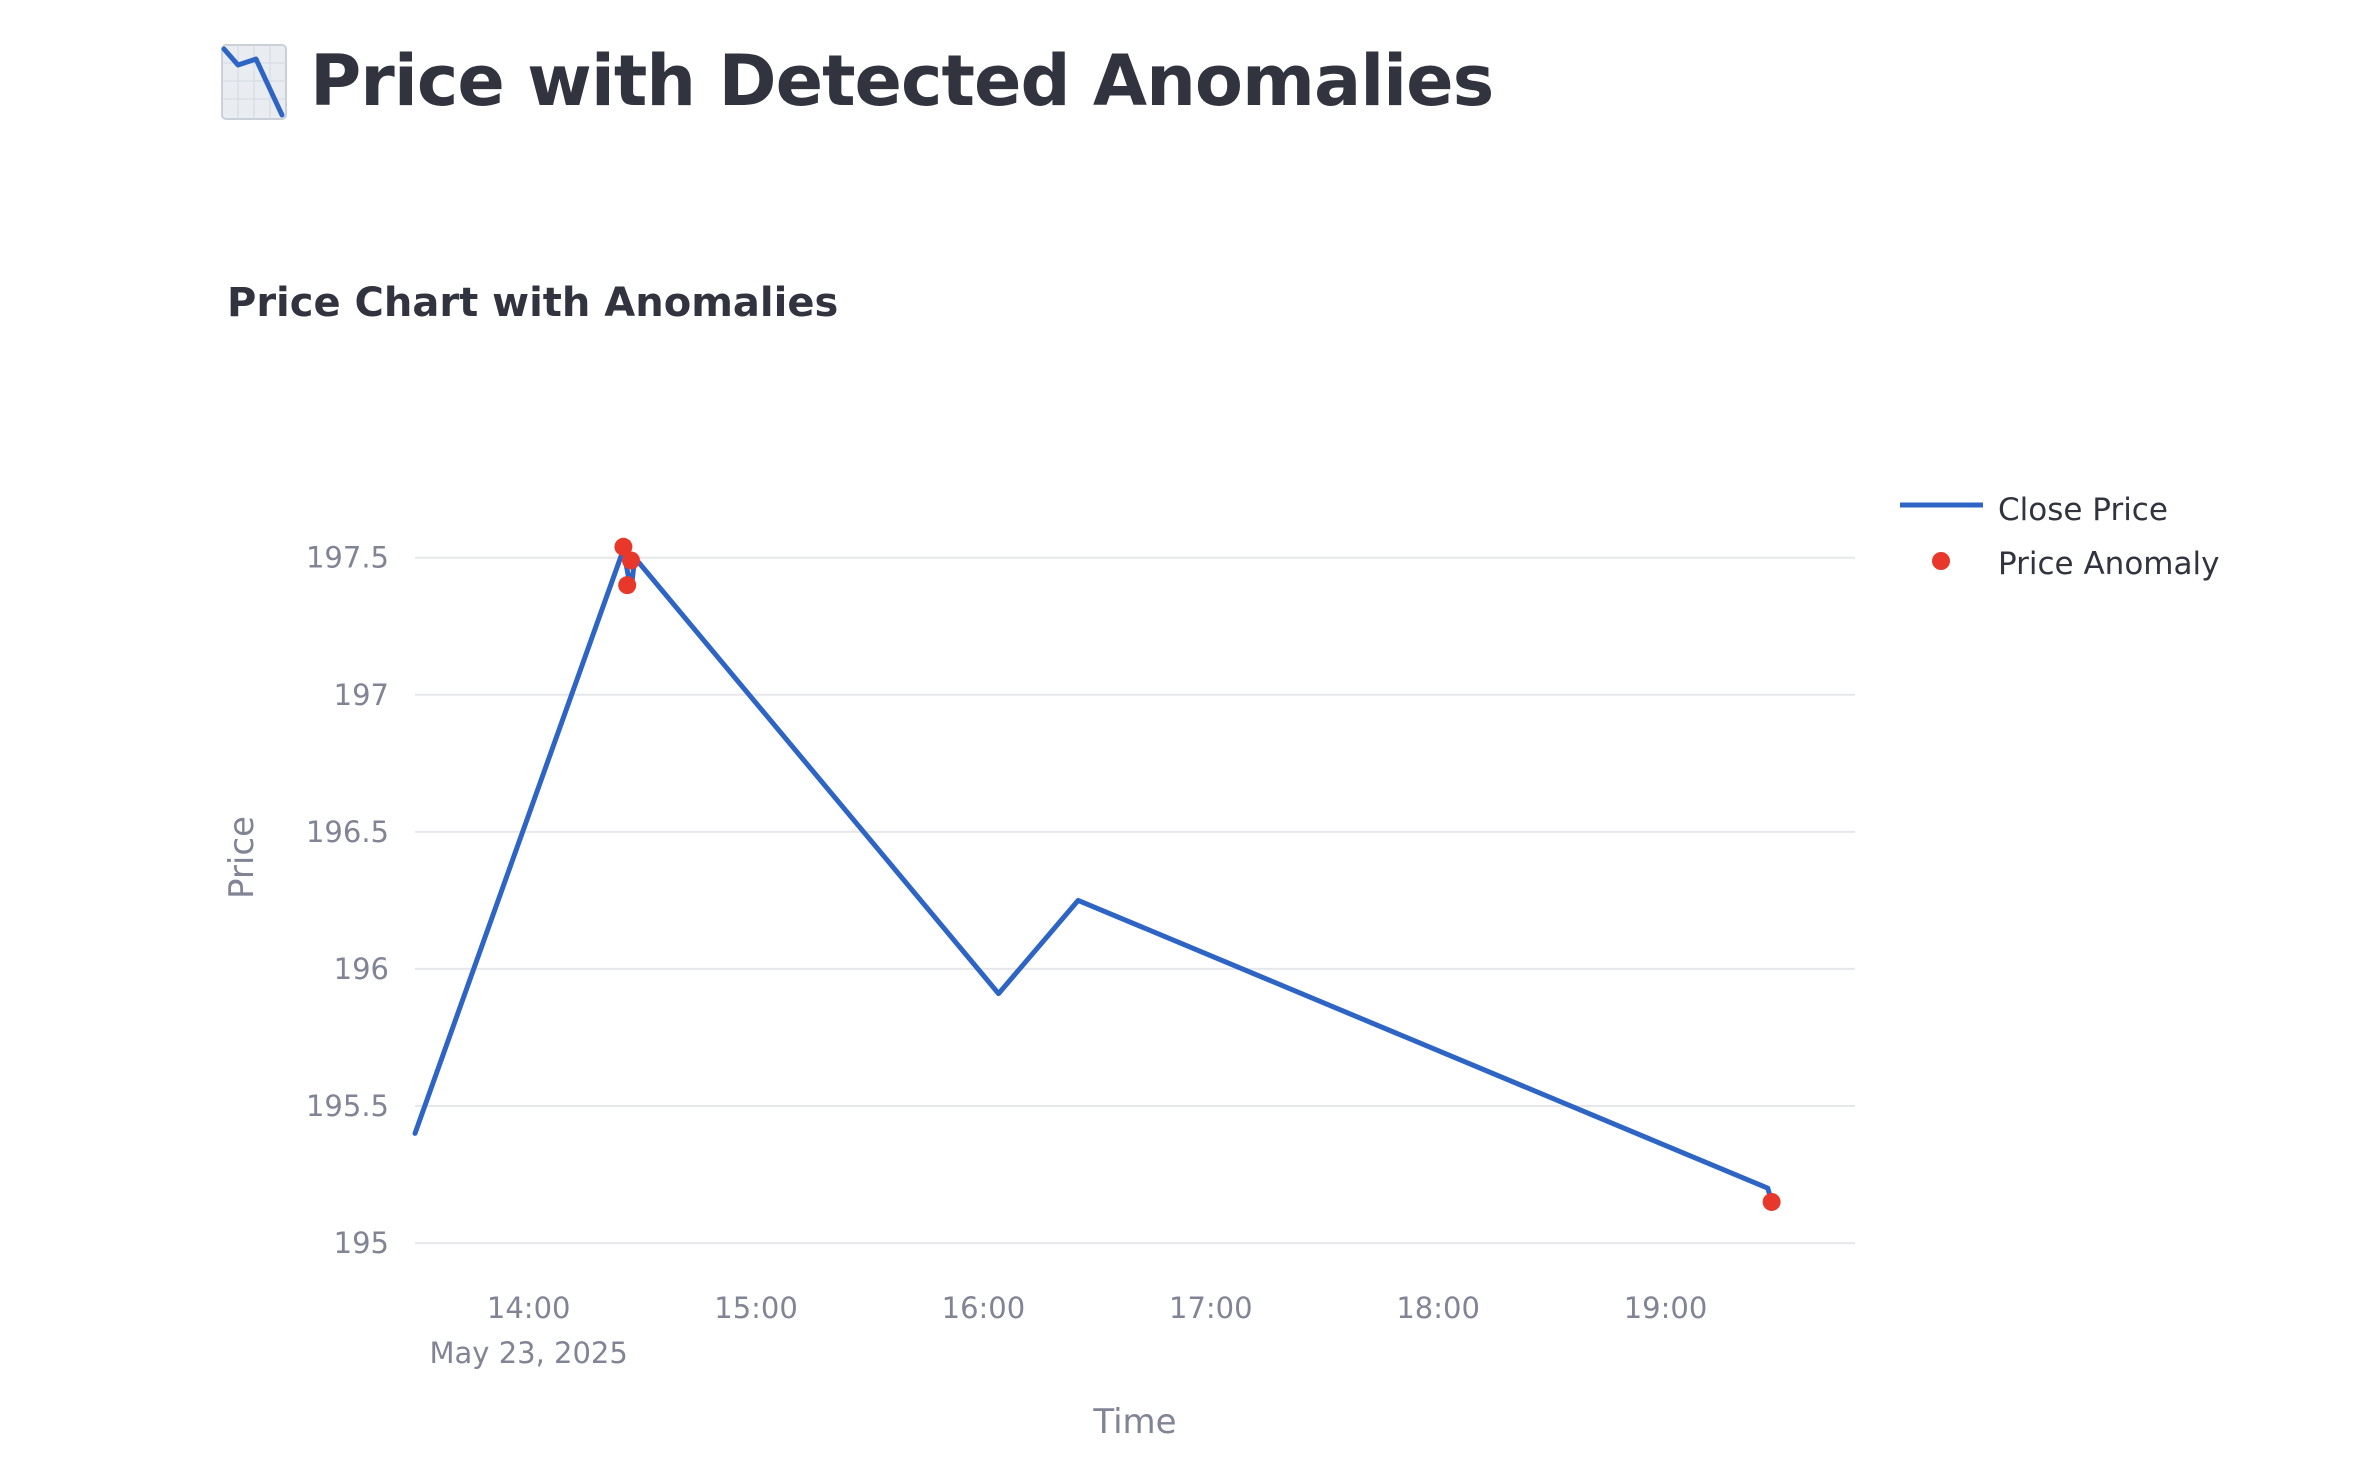  What do you see at coordinates (1097, 1308) in the screenshot?
I see `x-axis-ticks: 14:00 15:00 16:00 17:00 18:00 19:00` at bounding box center [1097, 1308].